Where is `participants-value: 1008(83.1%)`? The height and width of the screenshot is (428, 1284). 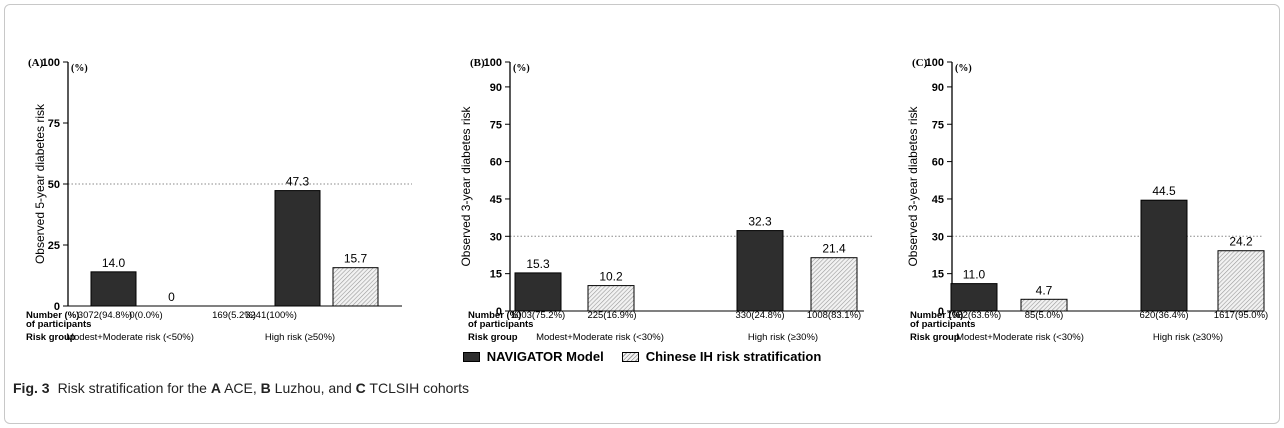 participants-value: 1008(83.1%) is located at coordinates (834, 315).